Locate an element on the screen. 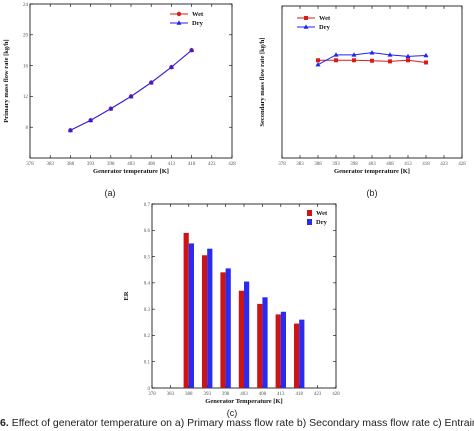 The height and width of the screenshot is (431, 474). y-tick-label: 0.4 is located at coordinates (147, 284).